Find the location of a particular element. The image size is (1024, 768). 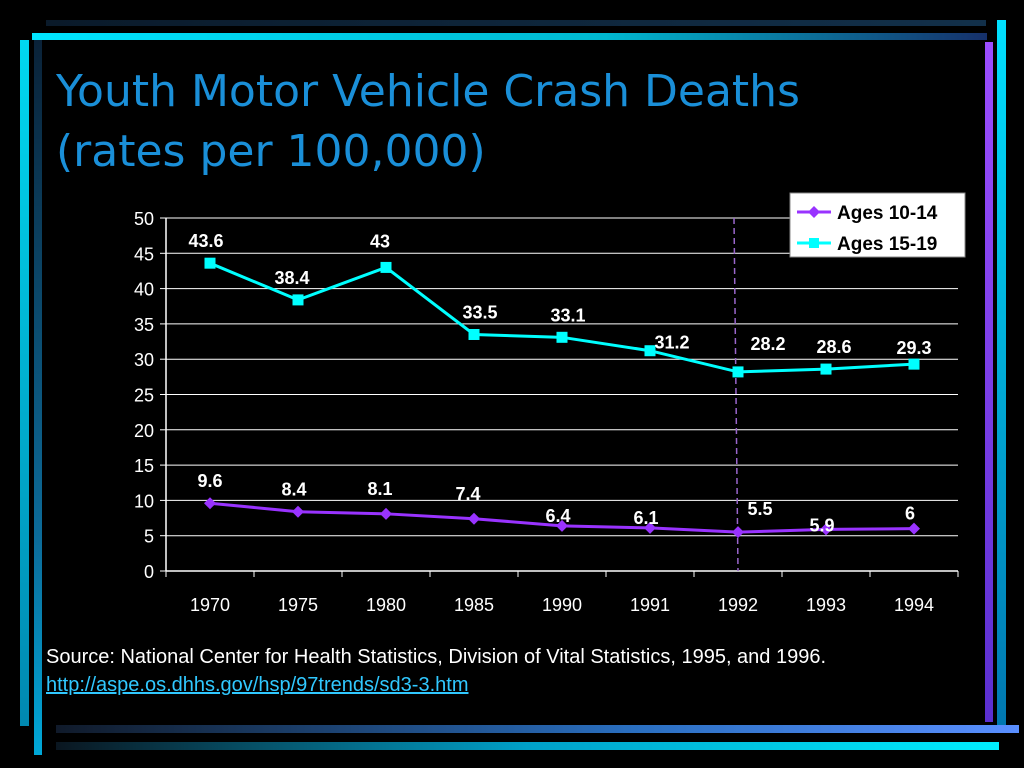

series-1-group: 9.6 8.4 8.1 7.4 6.4 6.1 5.5 5.9 6 is located at coordinates (558, 505).